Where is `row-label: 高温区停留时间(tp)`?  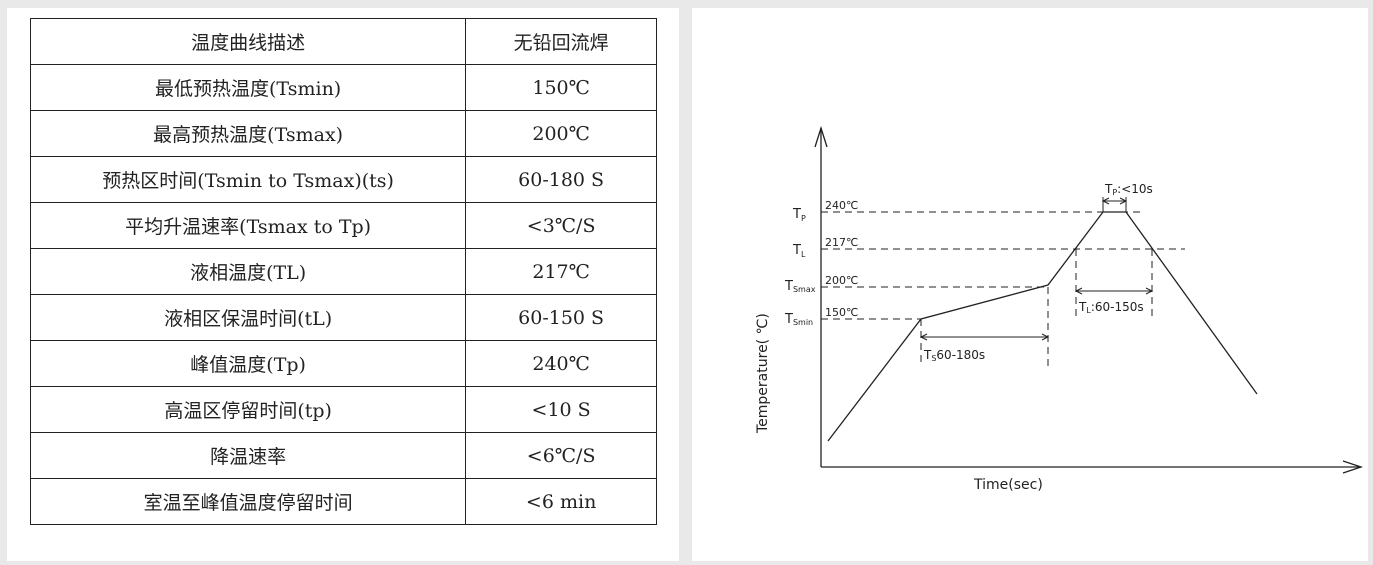 row-label: 高温区停留时间(tp) is located at coordinates (248, 409).